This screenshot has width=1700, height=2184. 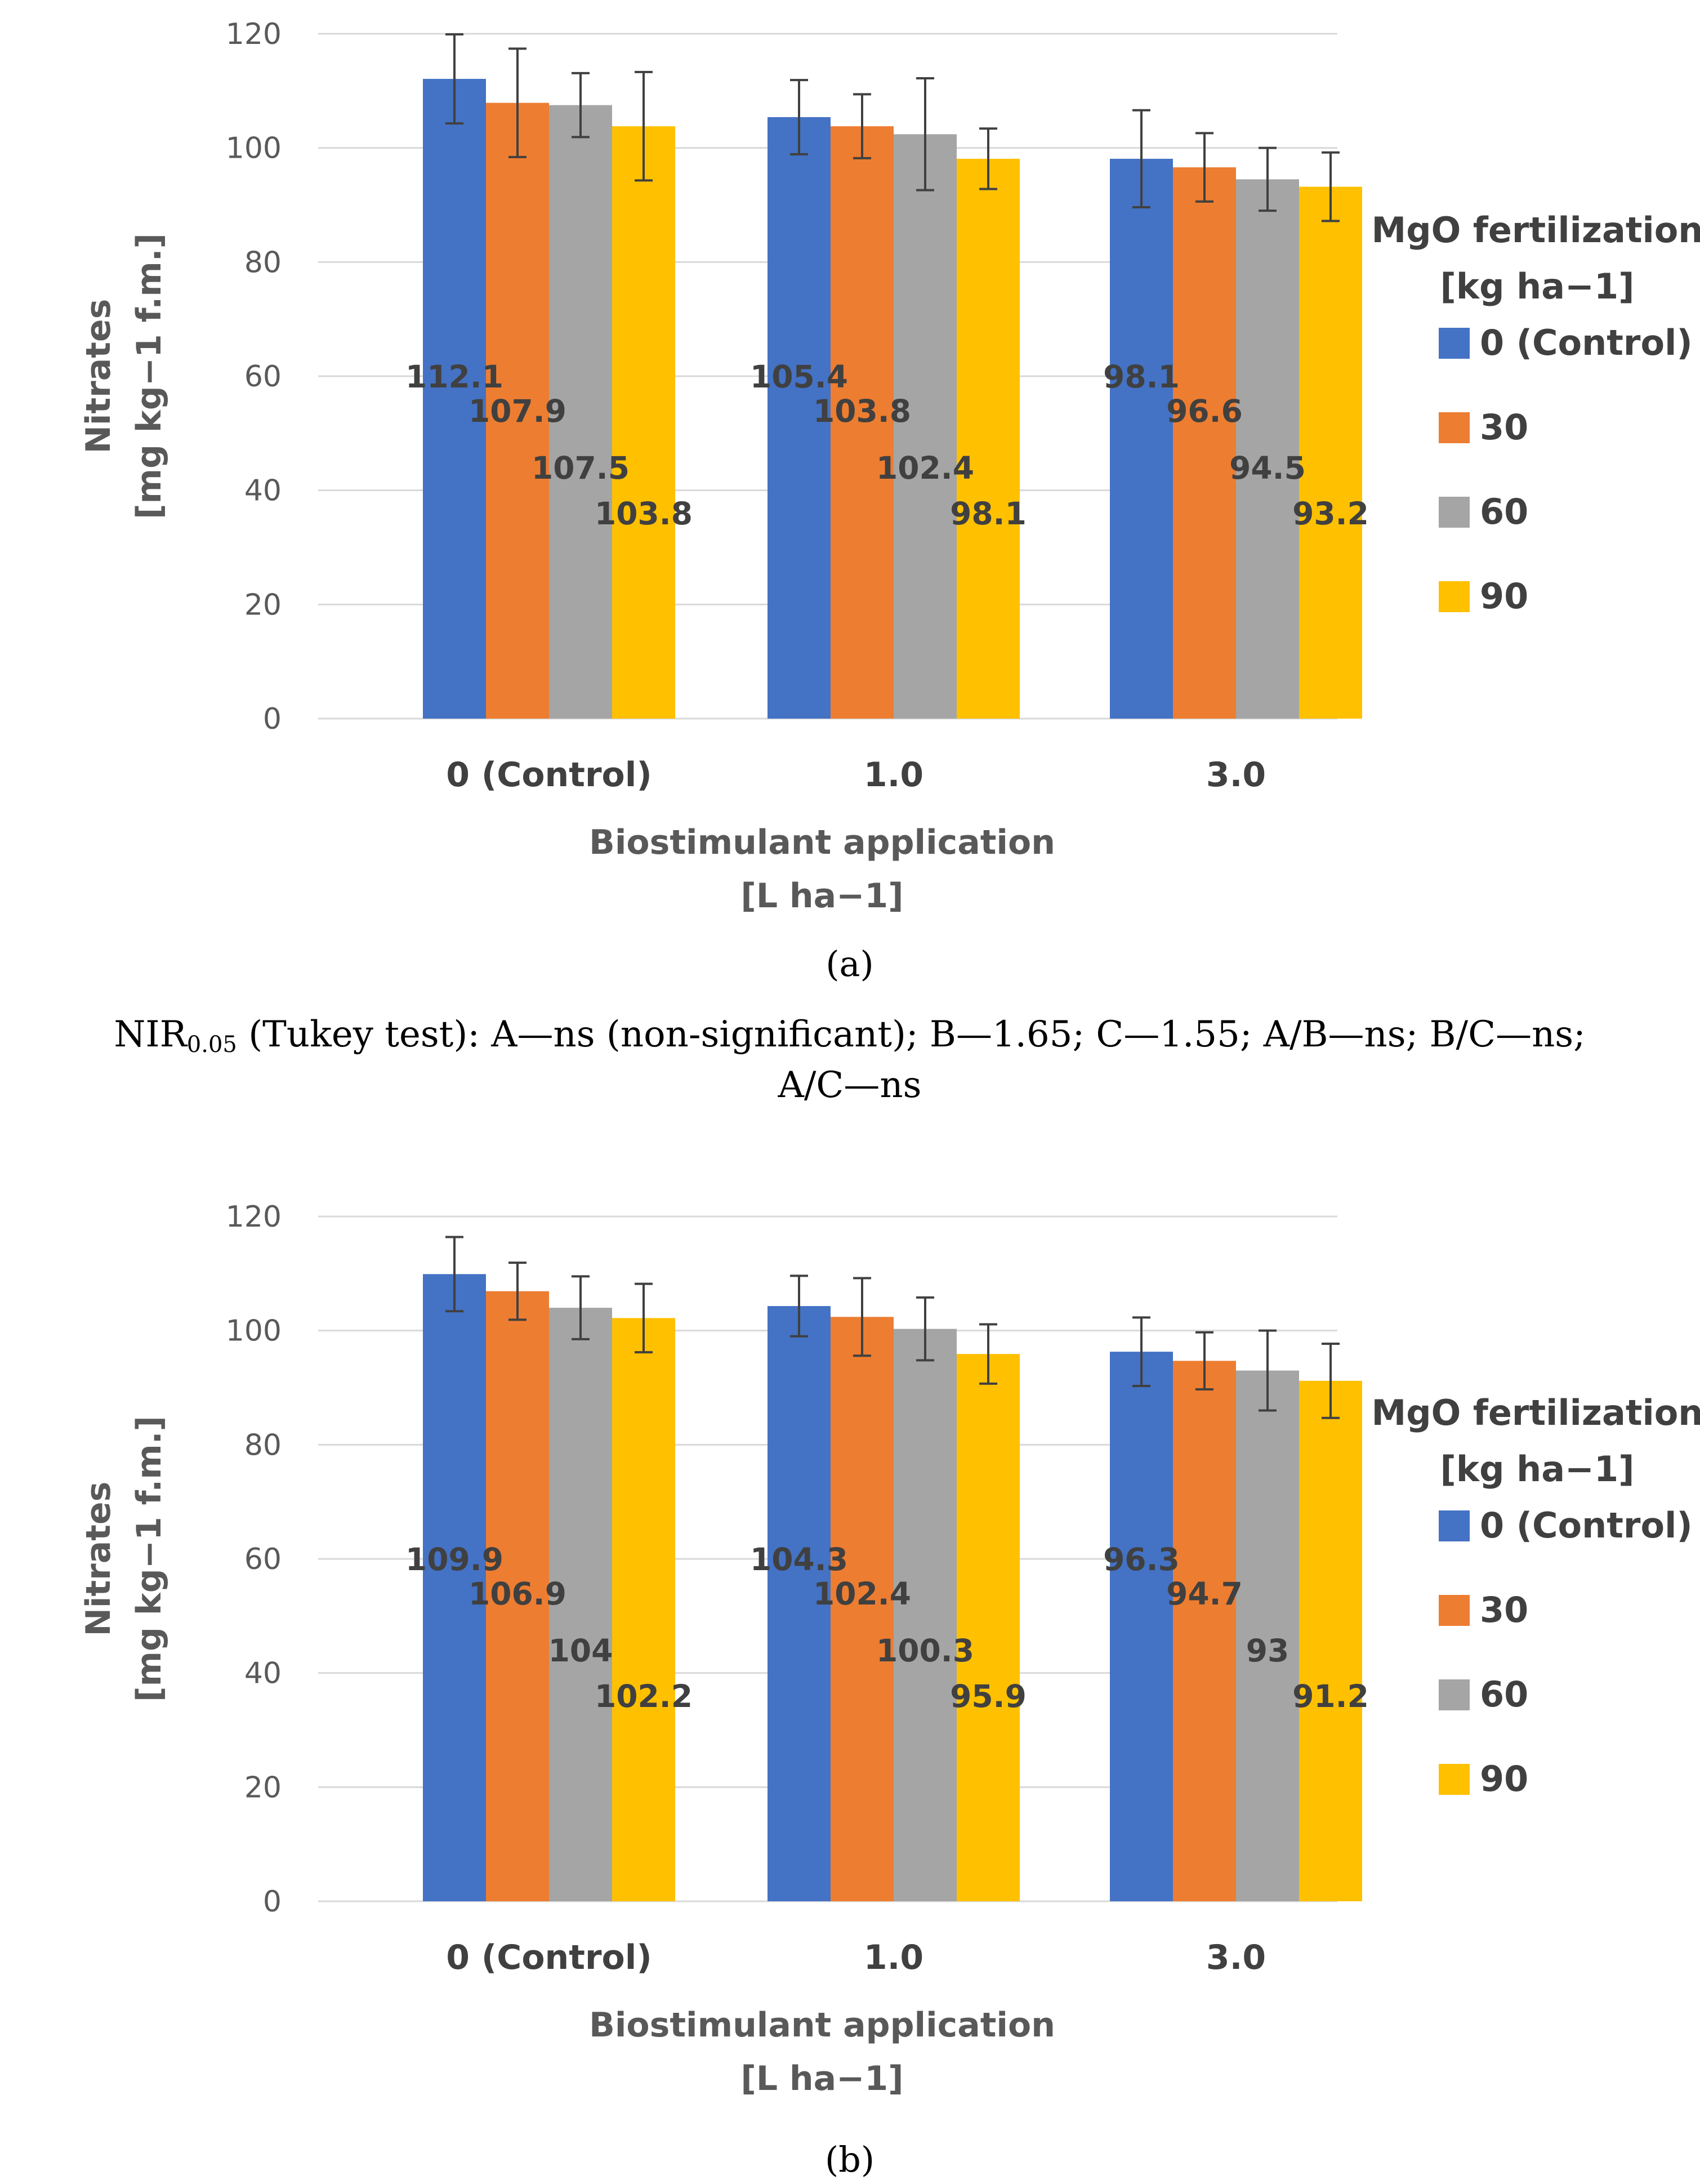 What do you see at coordinates (1236, 1957) in the screenshot?
I see `x-tick-label: 3.0` at bounding box center [1236, 1957].